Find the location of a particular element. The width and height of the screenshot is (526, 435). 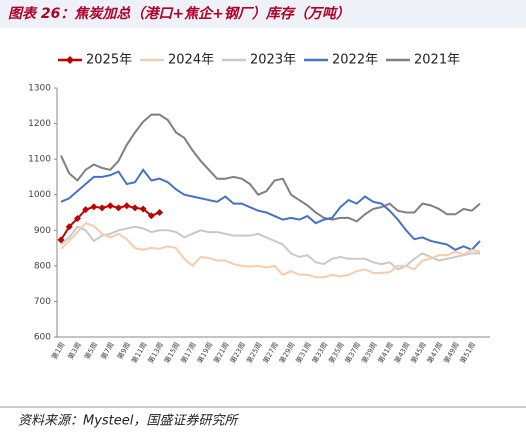

source: 资料来源：Mysteel，国盛证券研究所 is located at coordinates (128, 421).